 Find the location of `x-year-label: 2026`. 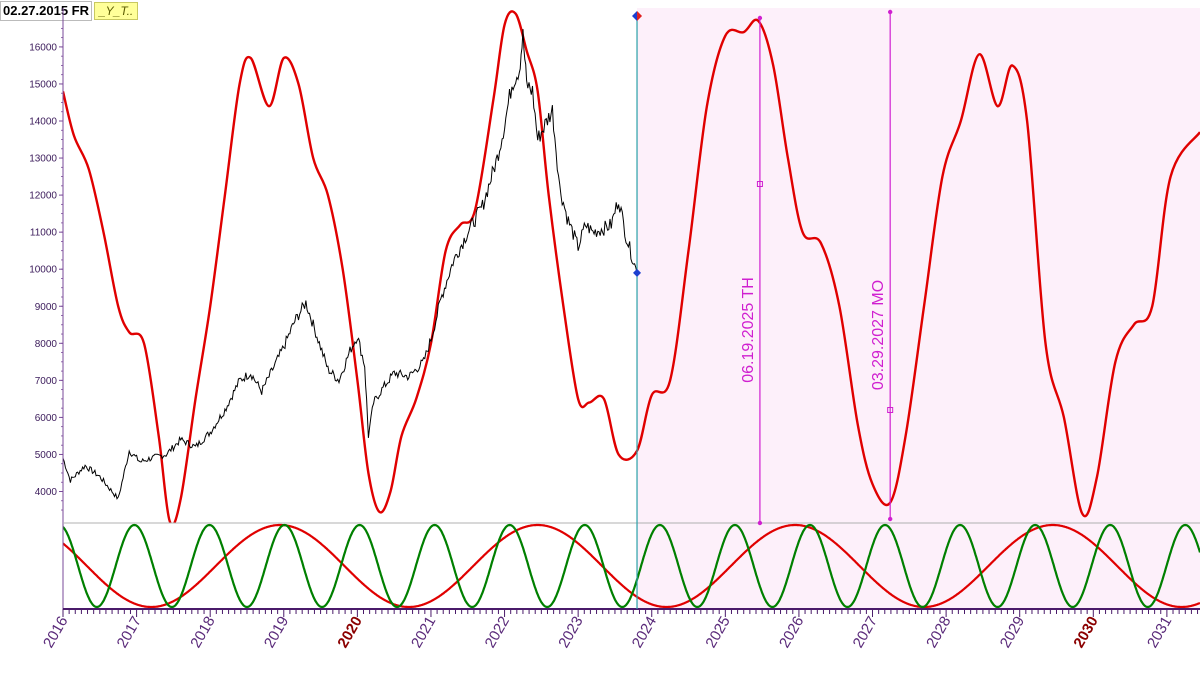

x-year-label: 2026 is located at coordinates (791, 632).